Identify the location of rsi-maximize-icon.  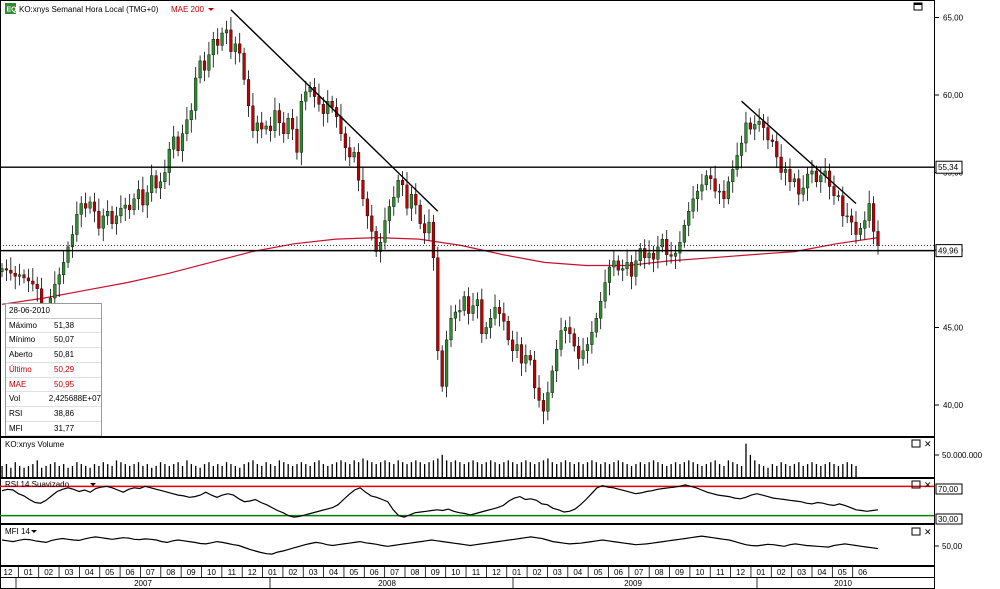
(916, 484).